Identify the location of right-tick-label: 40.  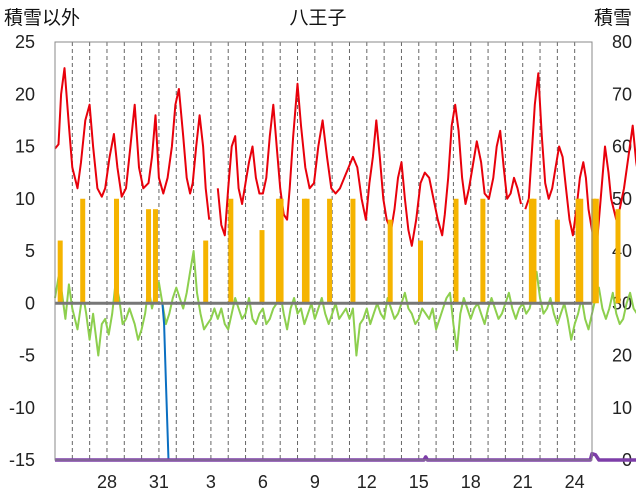
(622, 251).